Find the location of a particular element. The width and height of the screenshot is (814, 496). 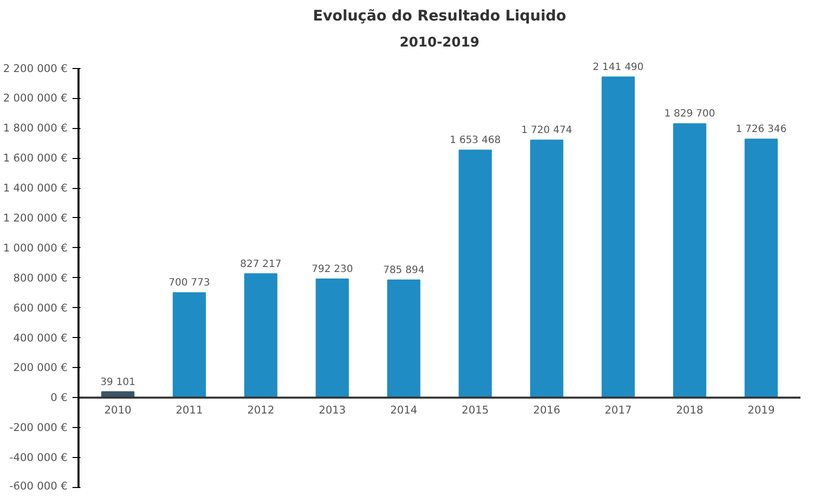

x-tick-label: 2017 is located at coordinates (618, 410).